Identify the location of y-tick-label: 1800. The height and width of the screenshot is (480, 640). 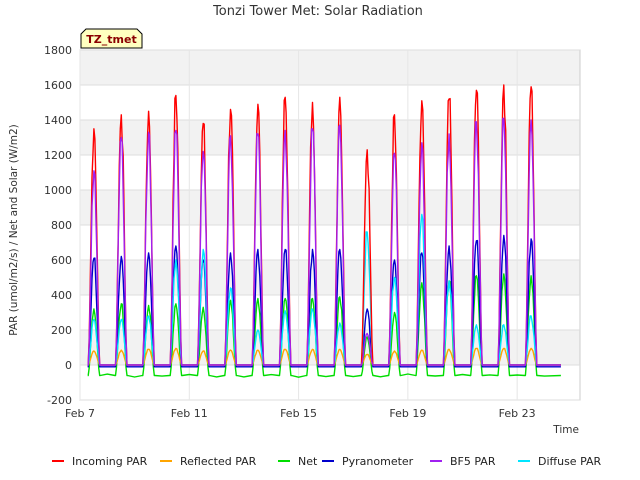
(58, 50).